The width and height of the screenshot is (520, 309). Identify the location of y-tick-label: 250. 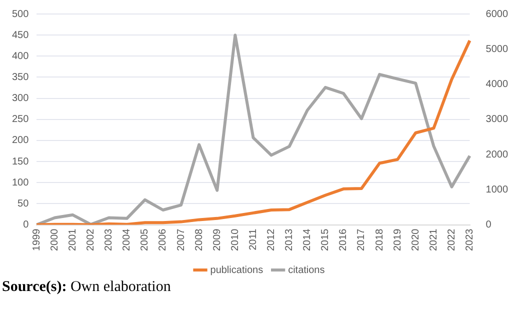
(21, 120).